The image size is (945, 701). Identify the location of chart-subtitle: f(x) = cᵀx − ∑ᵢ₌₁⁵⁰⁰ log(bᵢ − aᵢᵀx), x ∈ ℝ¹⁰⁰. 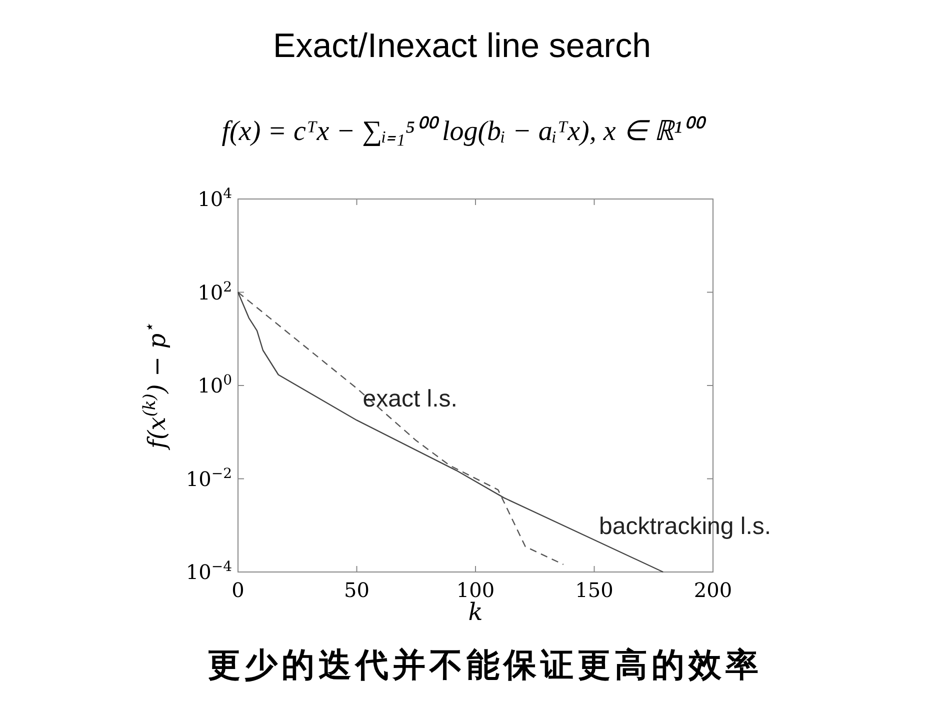
(465, 131).